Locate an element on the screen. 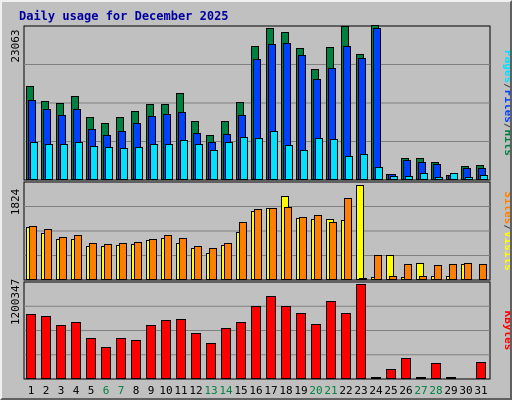 The width and height of the screenshot is (512, 400). x-tick-label: 9 is located at coordinates (151, 390).